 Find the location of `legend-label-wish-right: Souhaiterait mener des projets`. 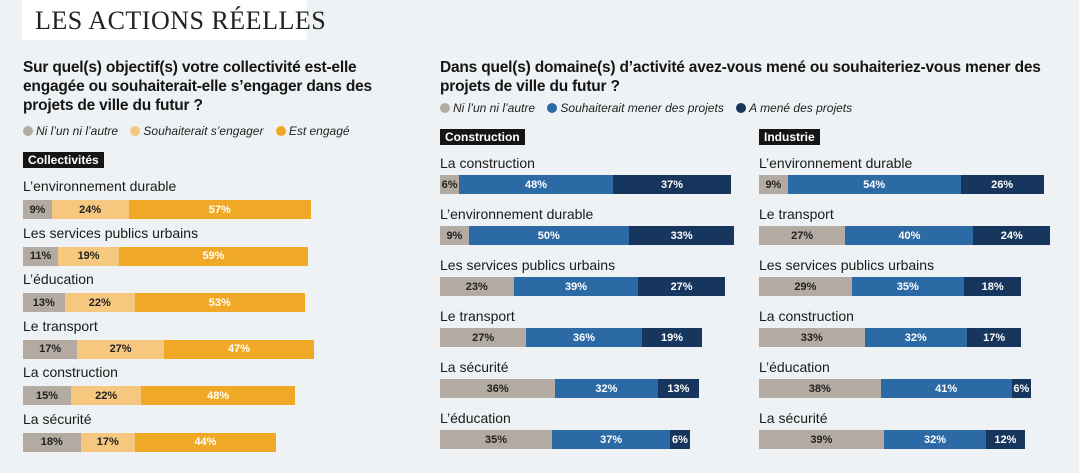

legend-label-wish-right: Souhaiterait mener des projets is located at coordinates (642, 108).